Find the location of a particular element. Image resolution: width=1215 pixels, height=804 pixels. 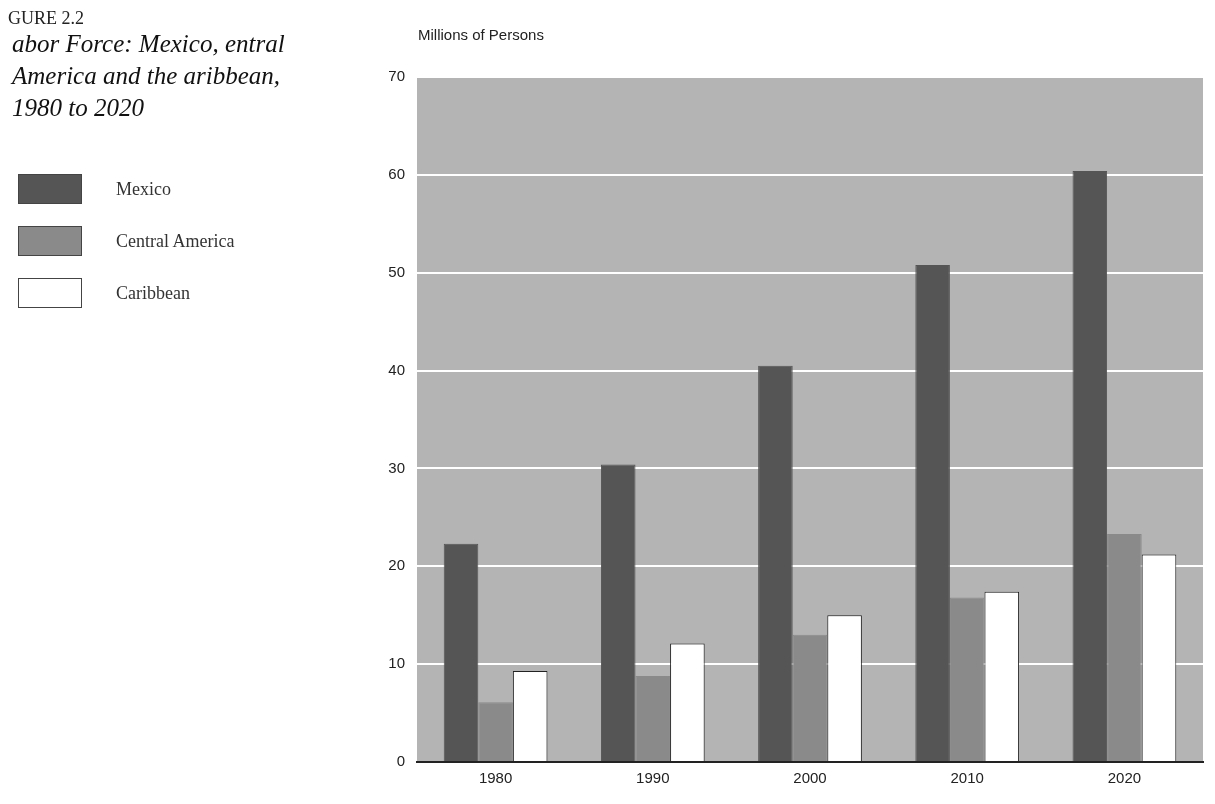

x-tick-label: 2000 is located at coordinates (810, 778).